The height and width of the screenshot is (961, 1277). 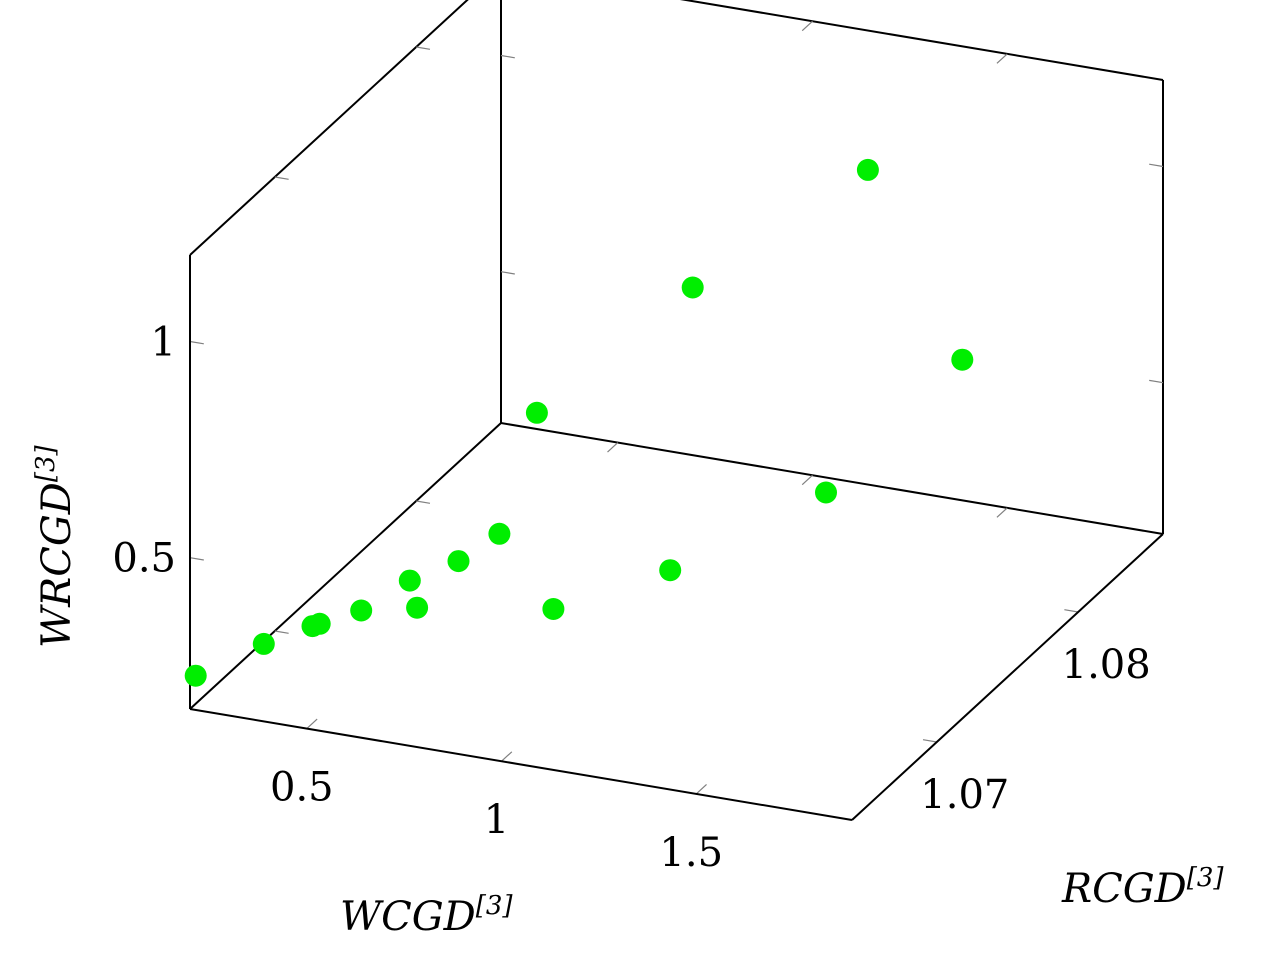 What do you see at coordinates (345, 566) in the screenshot?
I see `box-edge-bottom-left-depth` at bounding box center [345, 566].